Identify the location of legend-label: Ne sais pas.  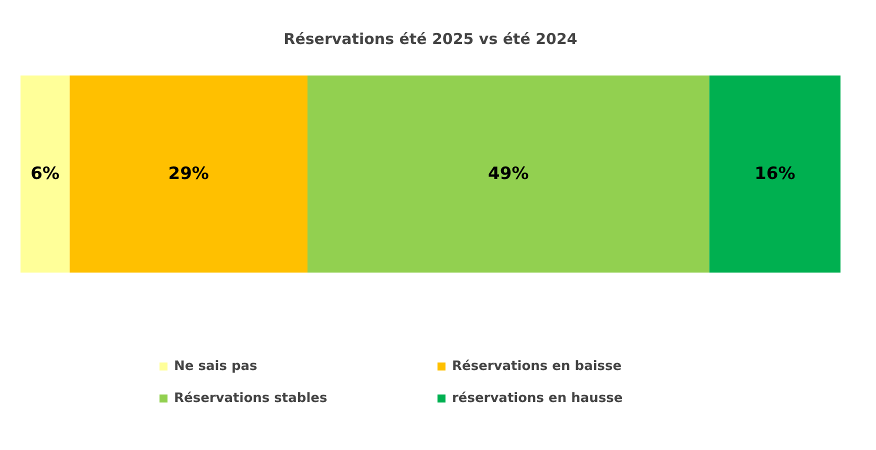
(216, 367).